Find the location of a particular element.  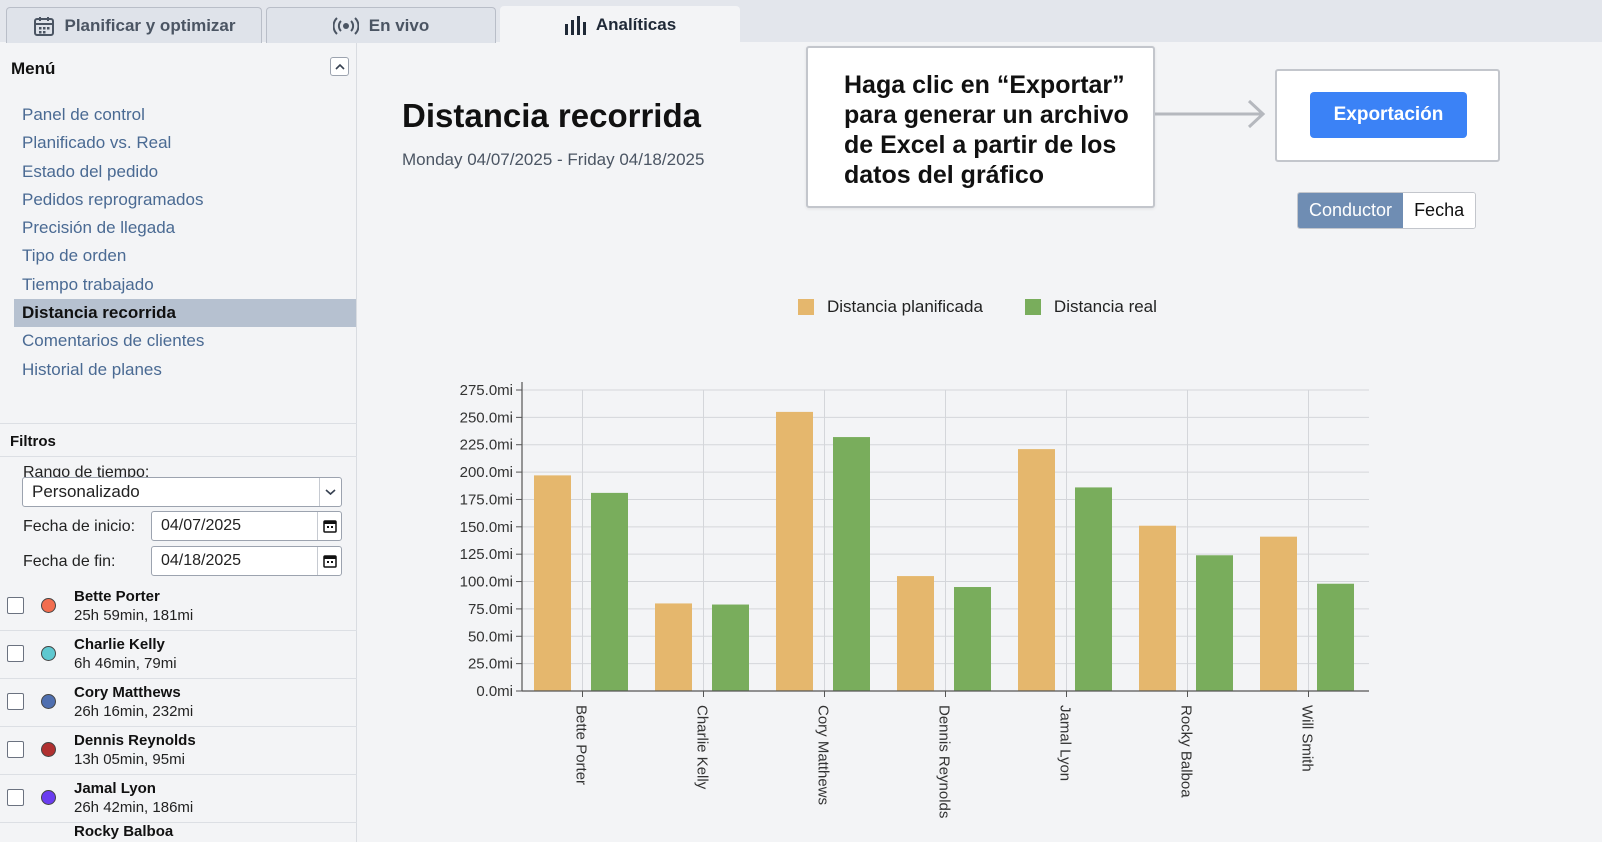

driver-name: Dennis Reynolds is located at coordinates (135, 740).